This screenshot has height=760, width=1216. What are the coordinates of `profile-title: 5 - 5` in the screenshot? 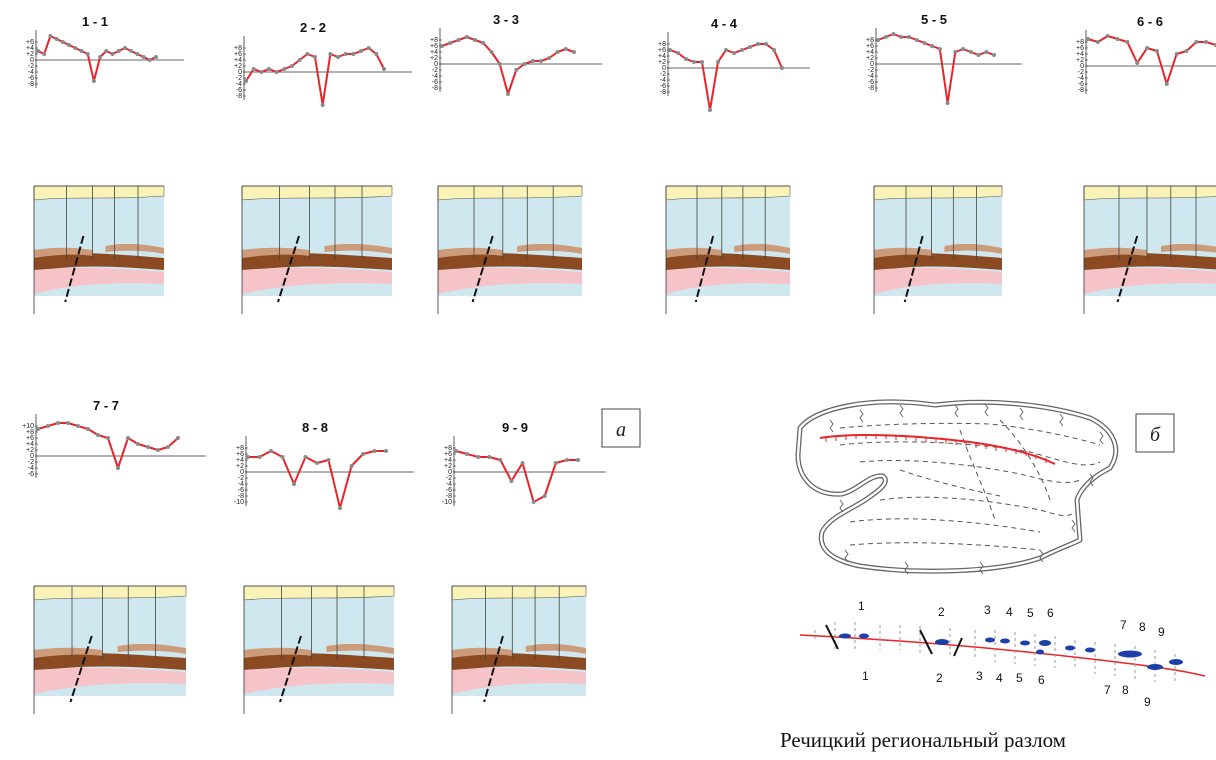 It's located at (934, 19).